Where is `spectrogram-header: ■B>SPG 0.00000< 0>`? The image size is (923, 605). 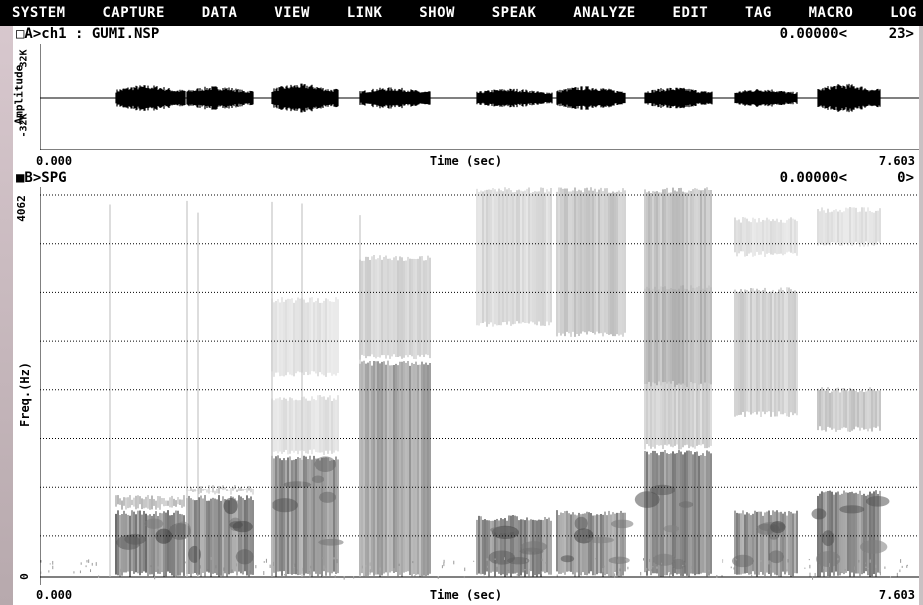
spectrogram-header: ■B>SPG 0.00000< 0> is located at coordinates (466, 178).